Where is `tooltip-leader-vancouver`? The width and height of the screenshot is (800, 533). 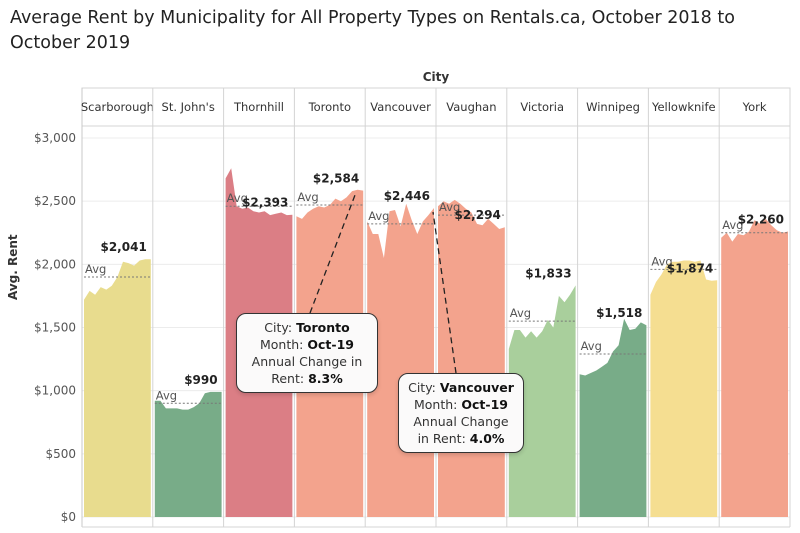
tooltip-leader-vancouver is located at coordinates (444, 292).